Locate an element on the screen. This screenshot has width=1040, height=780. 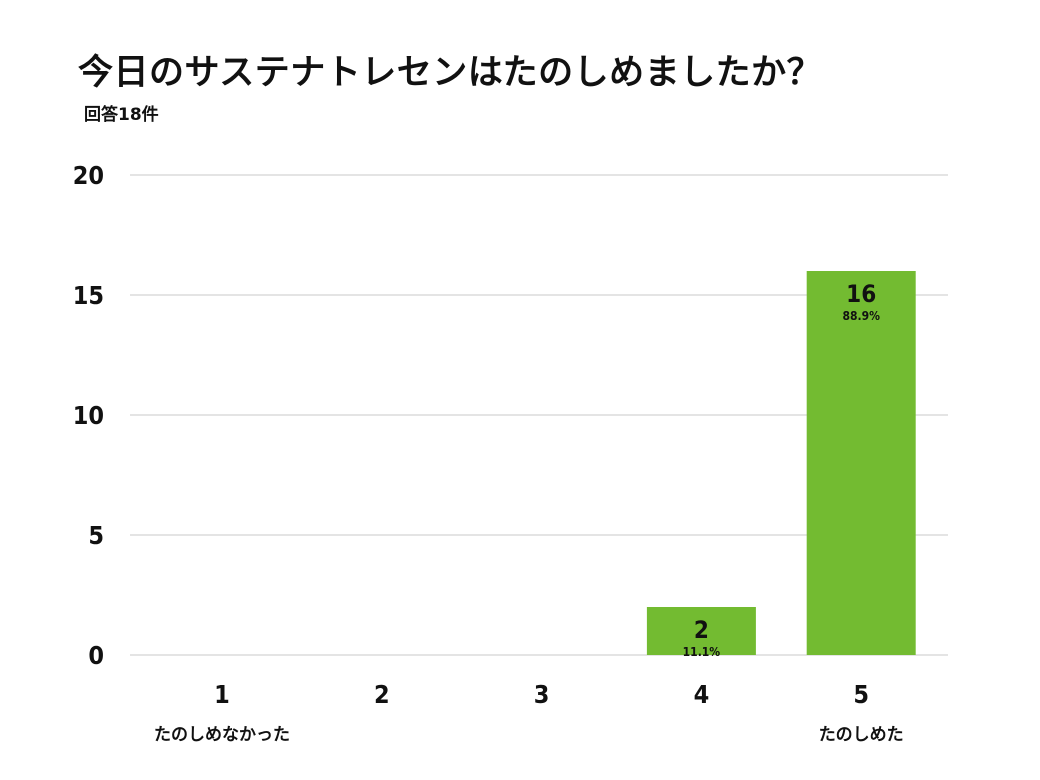
x-tick-label: 2 is located at coordinates (382, 694).